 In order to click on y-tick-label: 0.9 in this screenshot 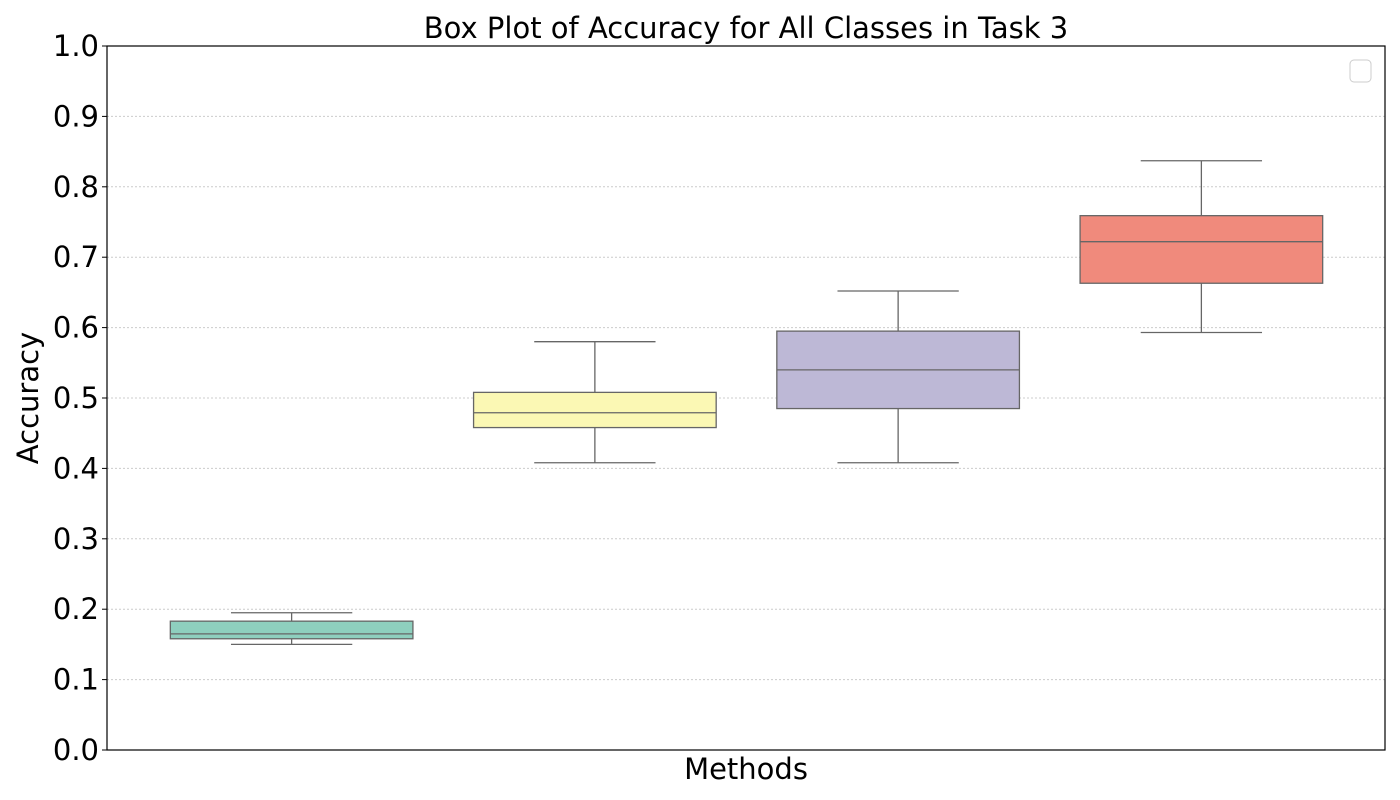, I will do `click(76, 116)`.